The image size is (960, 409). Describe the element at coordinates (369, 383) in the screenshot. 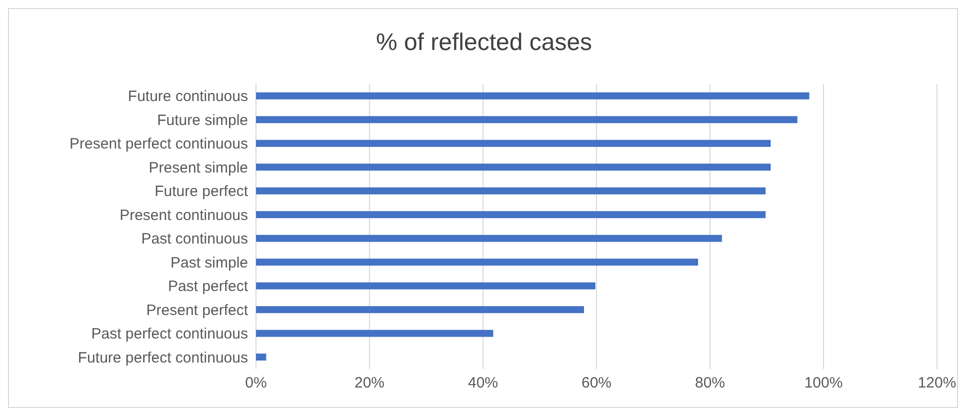

I see `x-tick-label: 20%` at that location.